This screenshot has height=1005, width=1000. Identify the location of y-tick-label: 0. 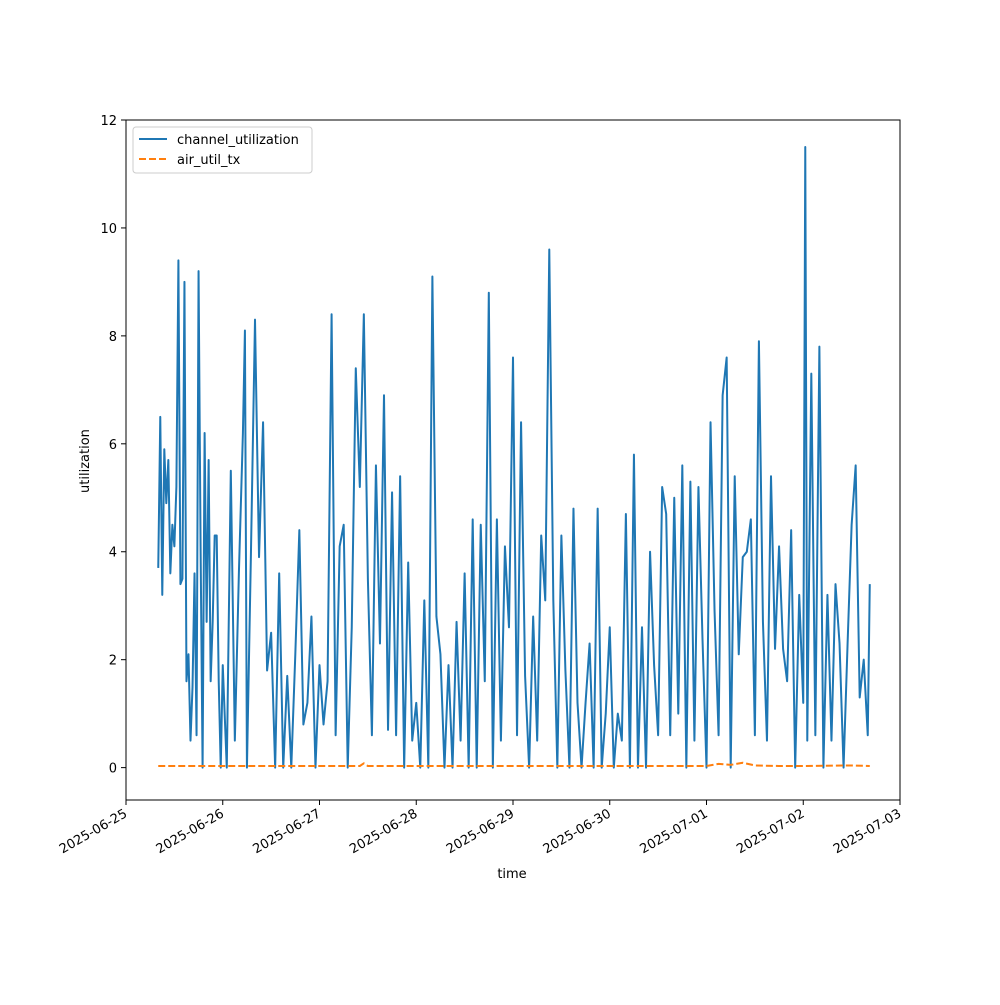
(113, 769).